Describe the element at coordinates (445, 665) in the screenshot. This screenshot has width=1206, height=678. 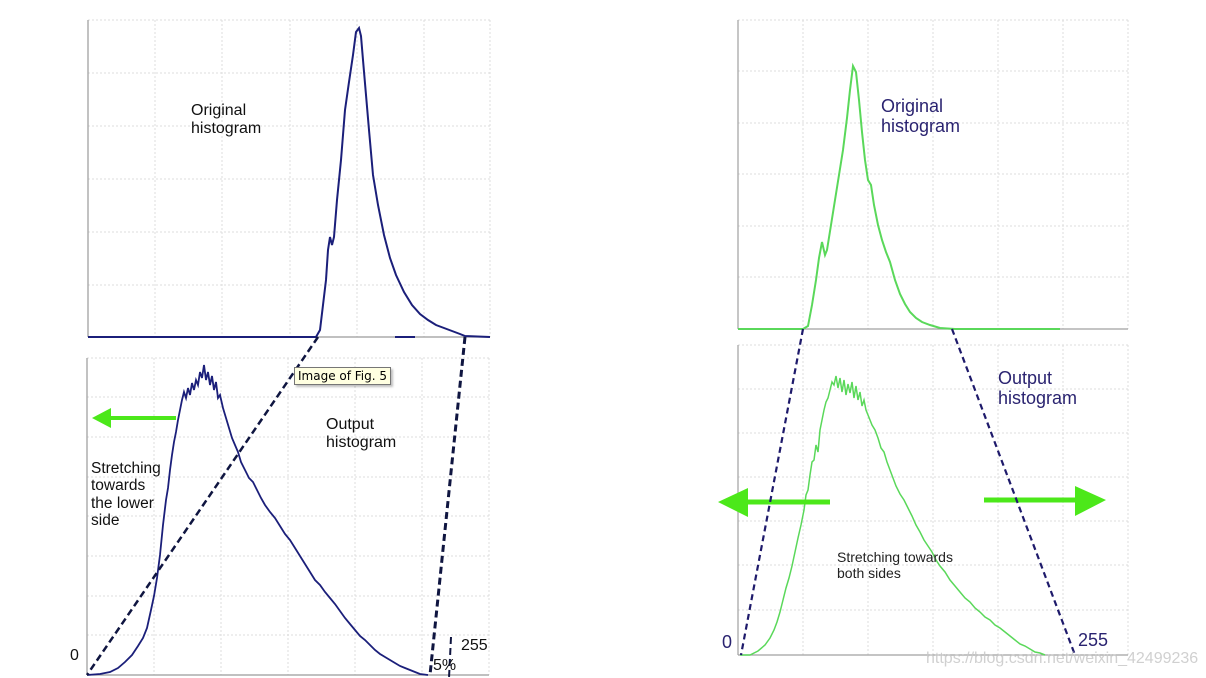
I see `left-percent-label: 5%` at that location.